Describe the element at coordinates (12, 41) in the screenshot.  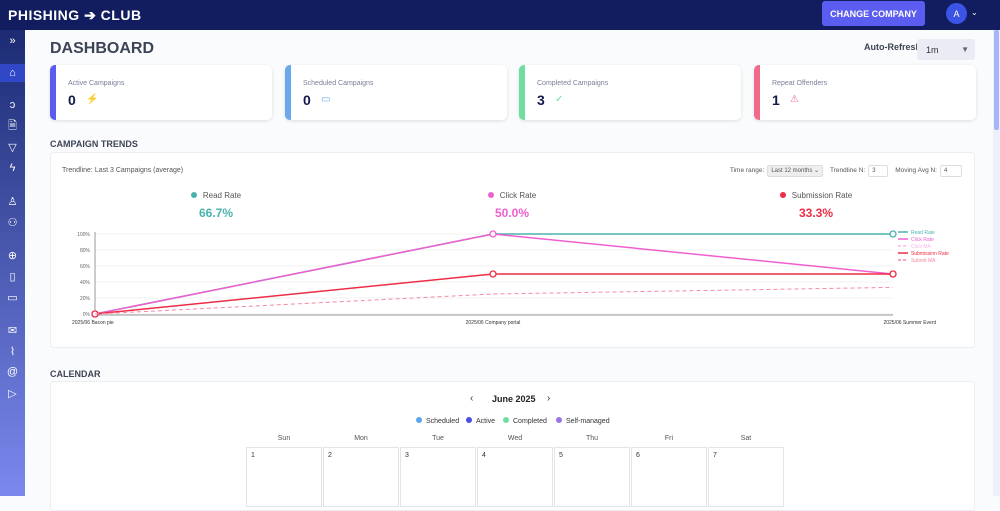
I see `expand-icon: »` at that location.